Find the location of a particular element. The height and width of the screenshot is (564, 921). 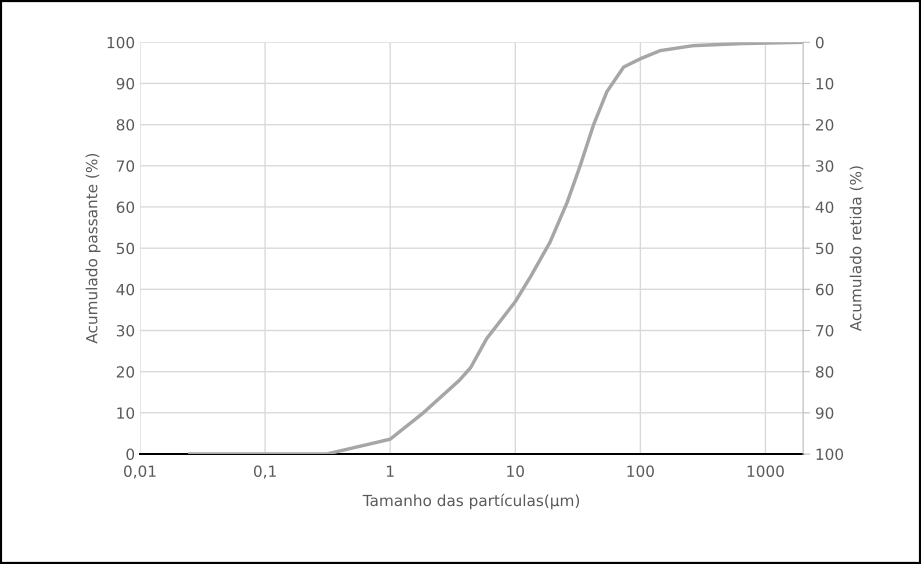

y2-tick-label: 60 is located at coordinates (825, 290).